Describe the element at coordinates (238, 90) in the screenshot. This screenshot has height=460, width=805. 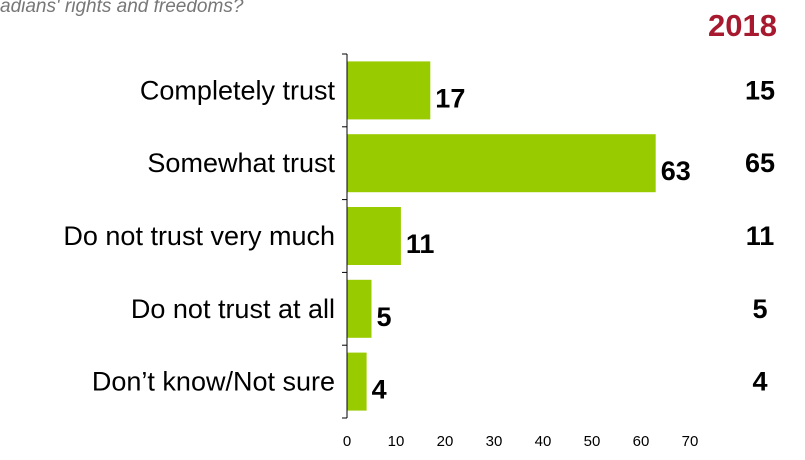
I see `category-label: Completely trust` at that location.